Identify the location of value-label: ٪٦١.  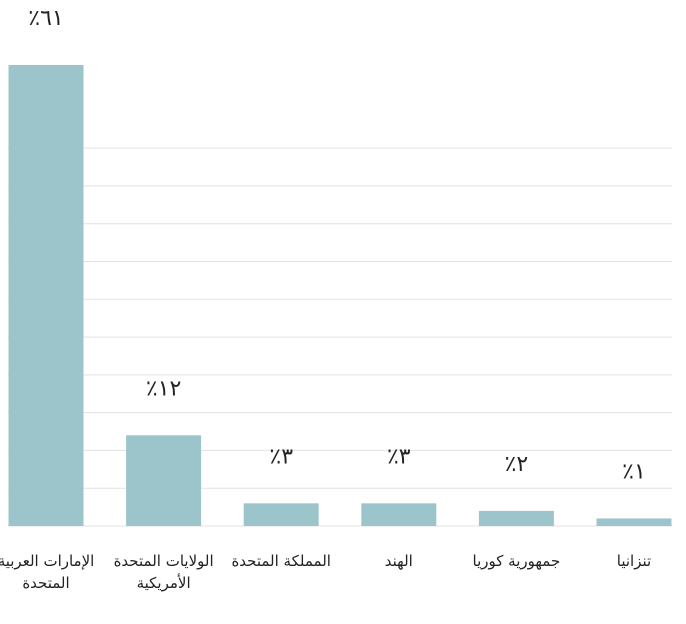
(45, 18).